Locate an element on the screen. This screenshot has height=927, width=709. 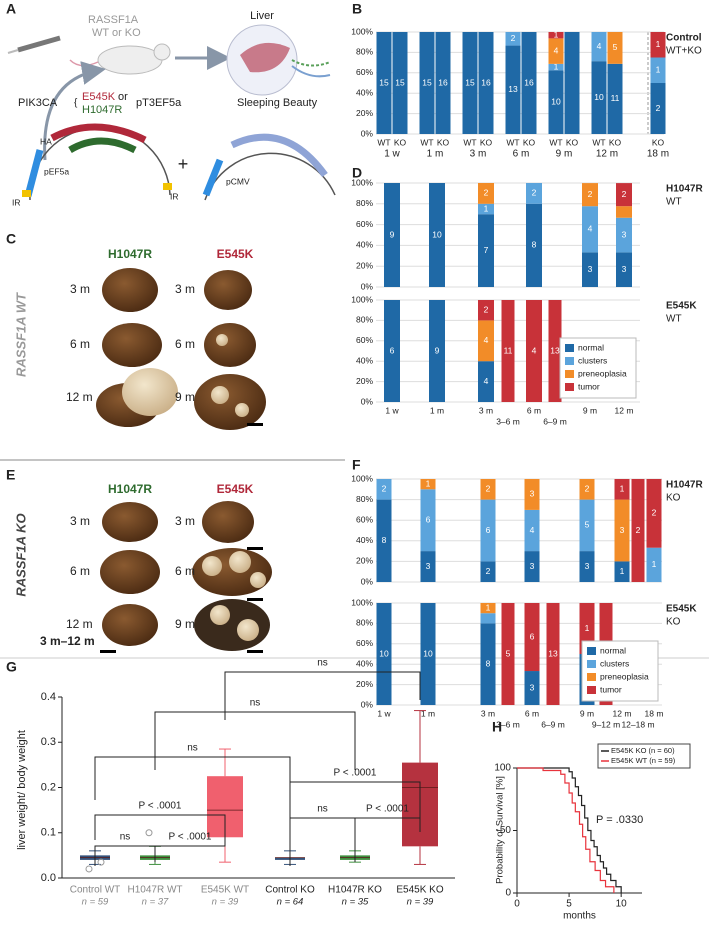
count-label: 5 is located at coordinates (587, 525).